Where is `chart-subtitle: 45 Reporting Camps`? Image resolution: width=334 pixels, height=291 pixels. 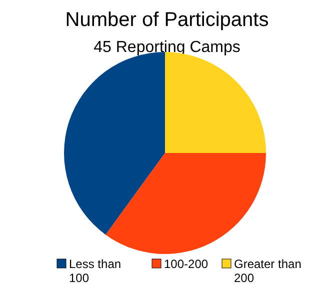 chart-subtitle: 45 Reporting Camps is located at coordinates (167, 47).